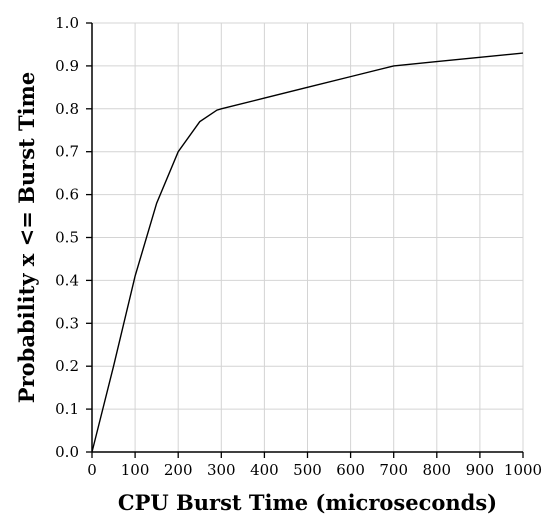 Image resolution: width=560 pixels, height=528 pixels. What do you see at coordinates (67, 409) in the screenshot?
I see `y-tick-label: 0.1` at bounding box center [67, 409].